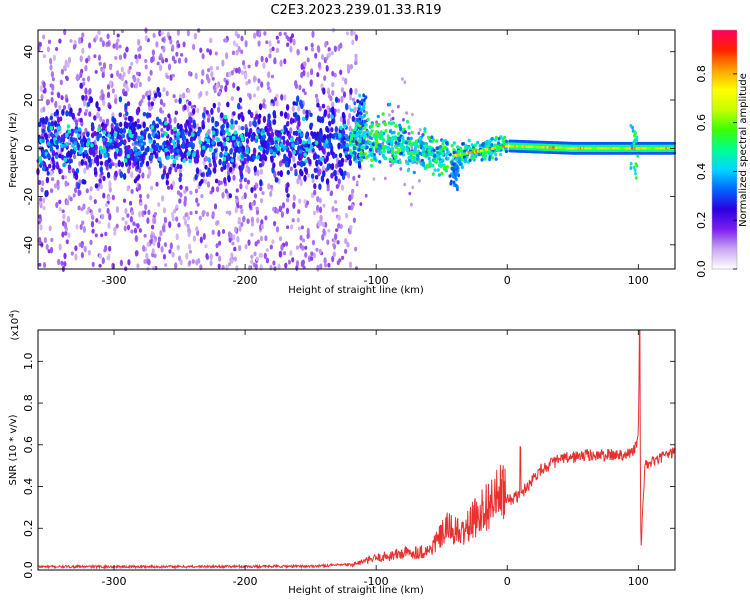 The width and height of the screenshot is (750, 600). I want to click on spectrogram-y-tick-label: -40, so click(28, 245).